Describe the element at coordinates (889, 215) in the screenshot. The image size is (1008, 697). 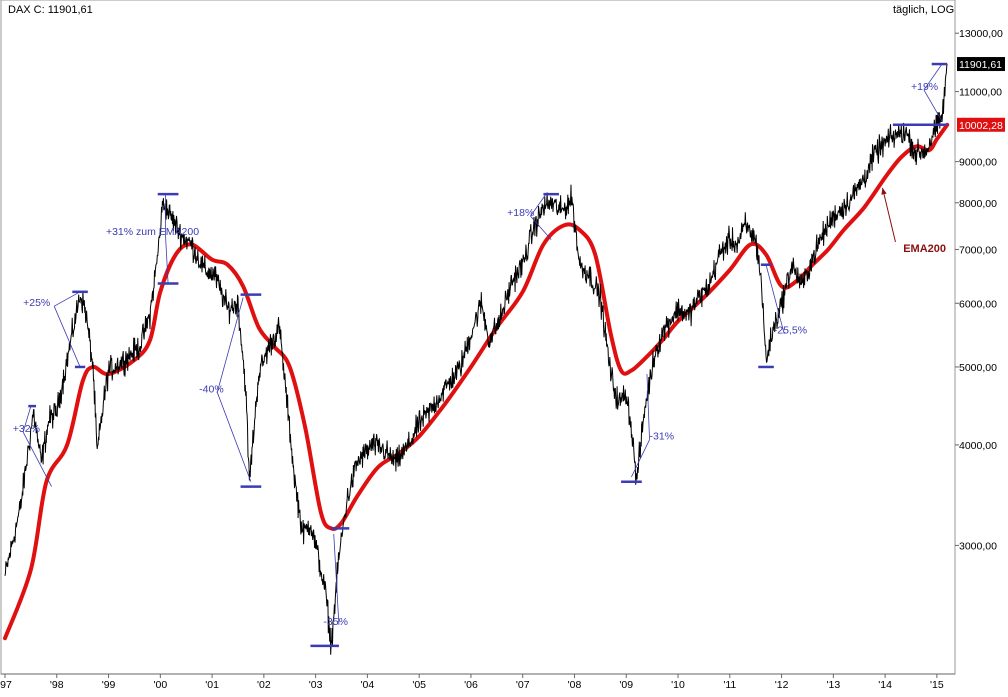
I see `ema200-arrow` at that location.